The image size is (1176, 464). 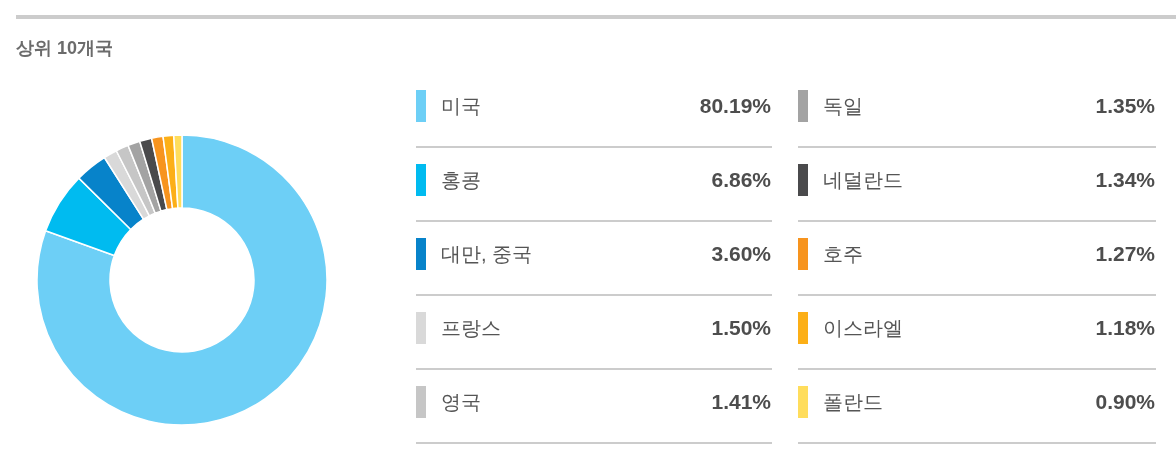 What do you see at coordinates (461, 402) in the screenshot?
I see `legend-label: 영국` at bounding box center [461, 402].